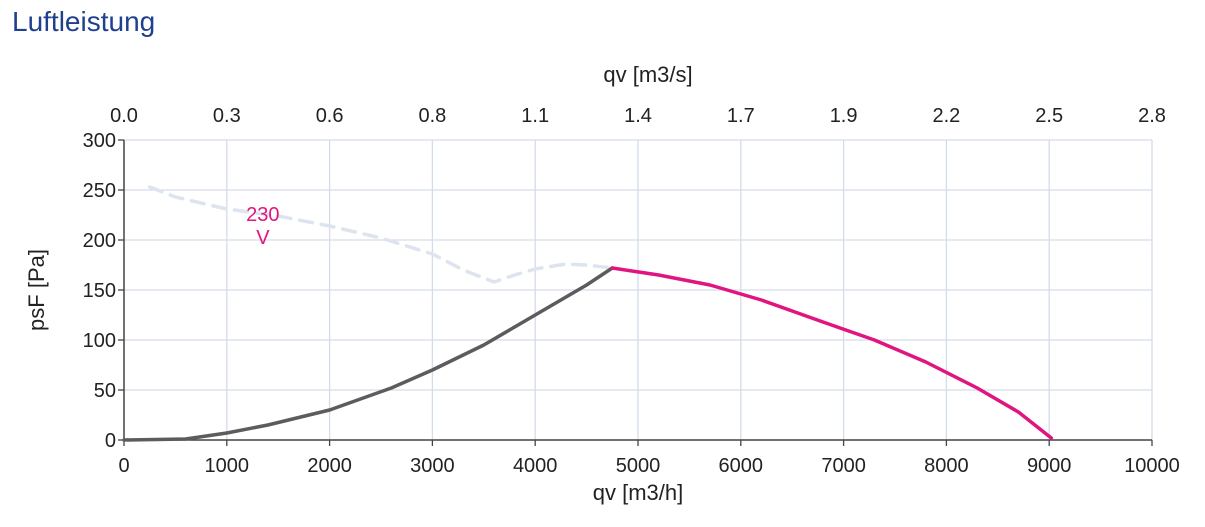 The height and width of the screenshot is (527, 1205). What do you see at coordinates (227, 466) in the screenshot?
I see `x-tick-label: 1000` at bounding box center [227, 466].